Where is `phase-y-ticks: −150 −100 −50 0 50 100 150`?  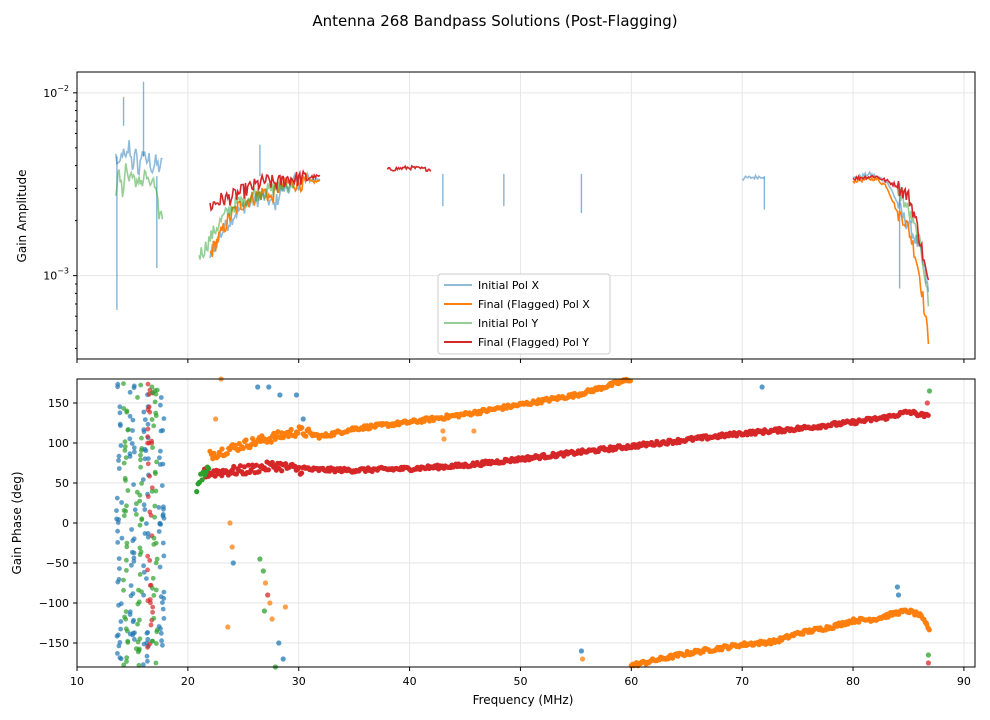
phase-y-ticks: −150 −100 −50 0 50 100 150 is located at coordinates (58, 523).